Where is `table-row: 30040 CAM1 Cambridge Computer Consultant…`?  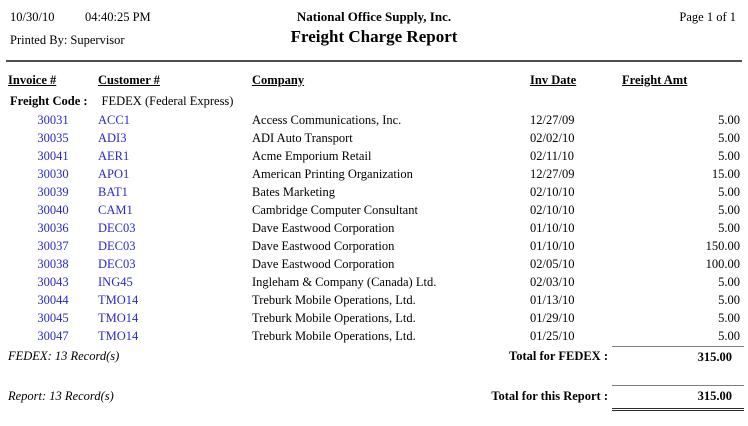 table-row: 30040 CAM1 Cambridge Computer Consultant… is located at coordinates (374, 210).